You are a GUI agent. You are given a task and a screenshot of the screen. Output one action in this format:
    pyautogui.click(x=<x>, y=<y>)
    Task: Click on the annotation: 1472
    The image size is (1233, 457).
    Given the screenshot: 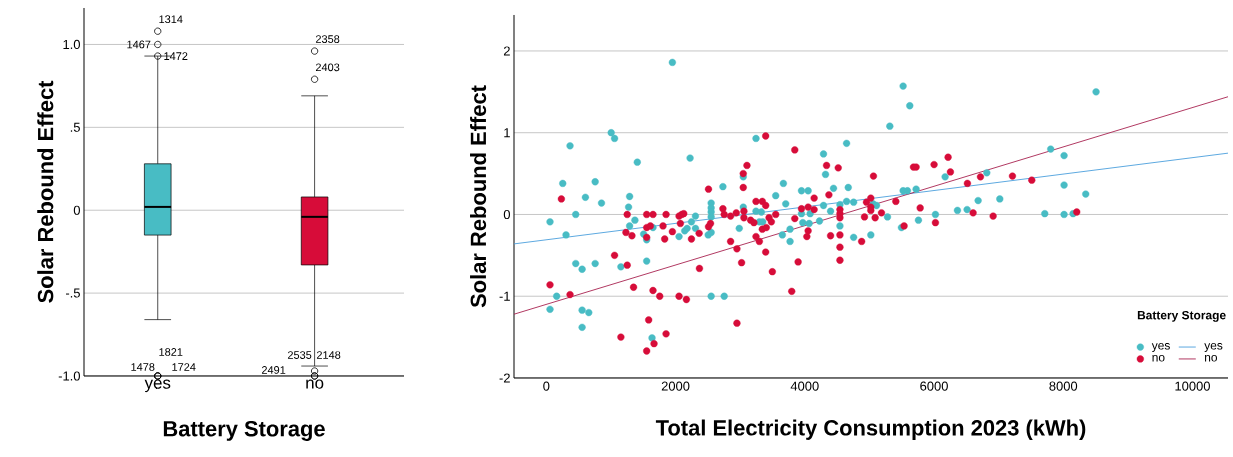 What is the action you would take?
    pyautogui.click(x=176, y=56)
    